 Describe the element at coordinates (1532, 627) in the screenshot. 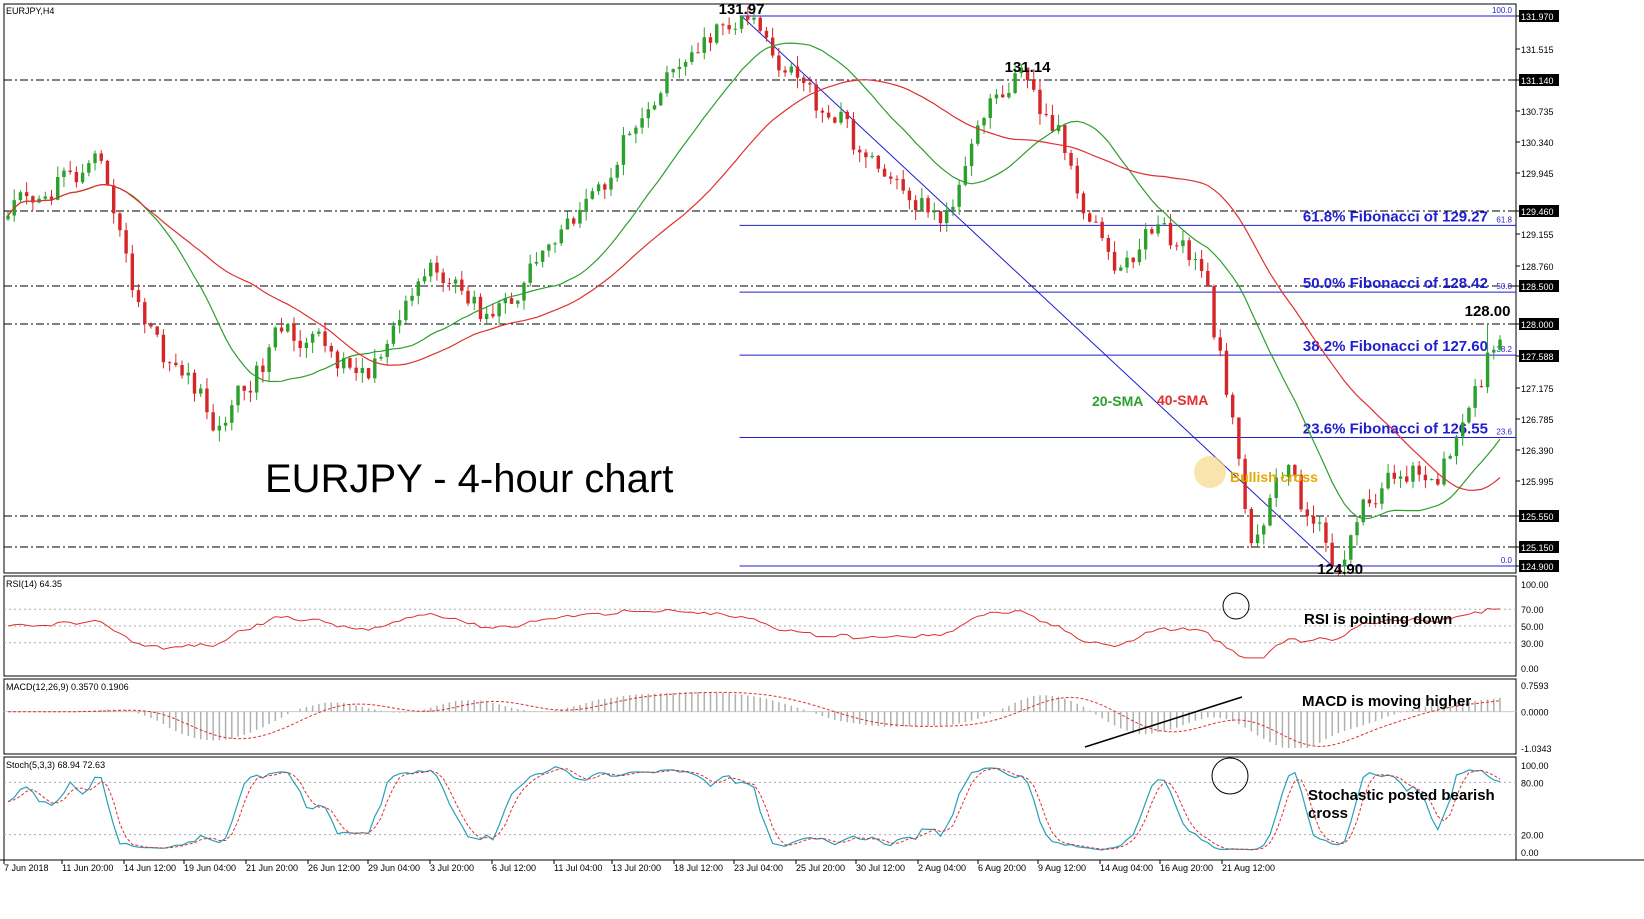

I see `rsi-tick-label: 50.00` at that location.